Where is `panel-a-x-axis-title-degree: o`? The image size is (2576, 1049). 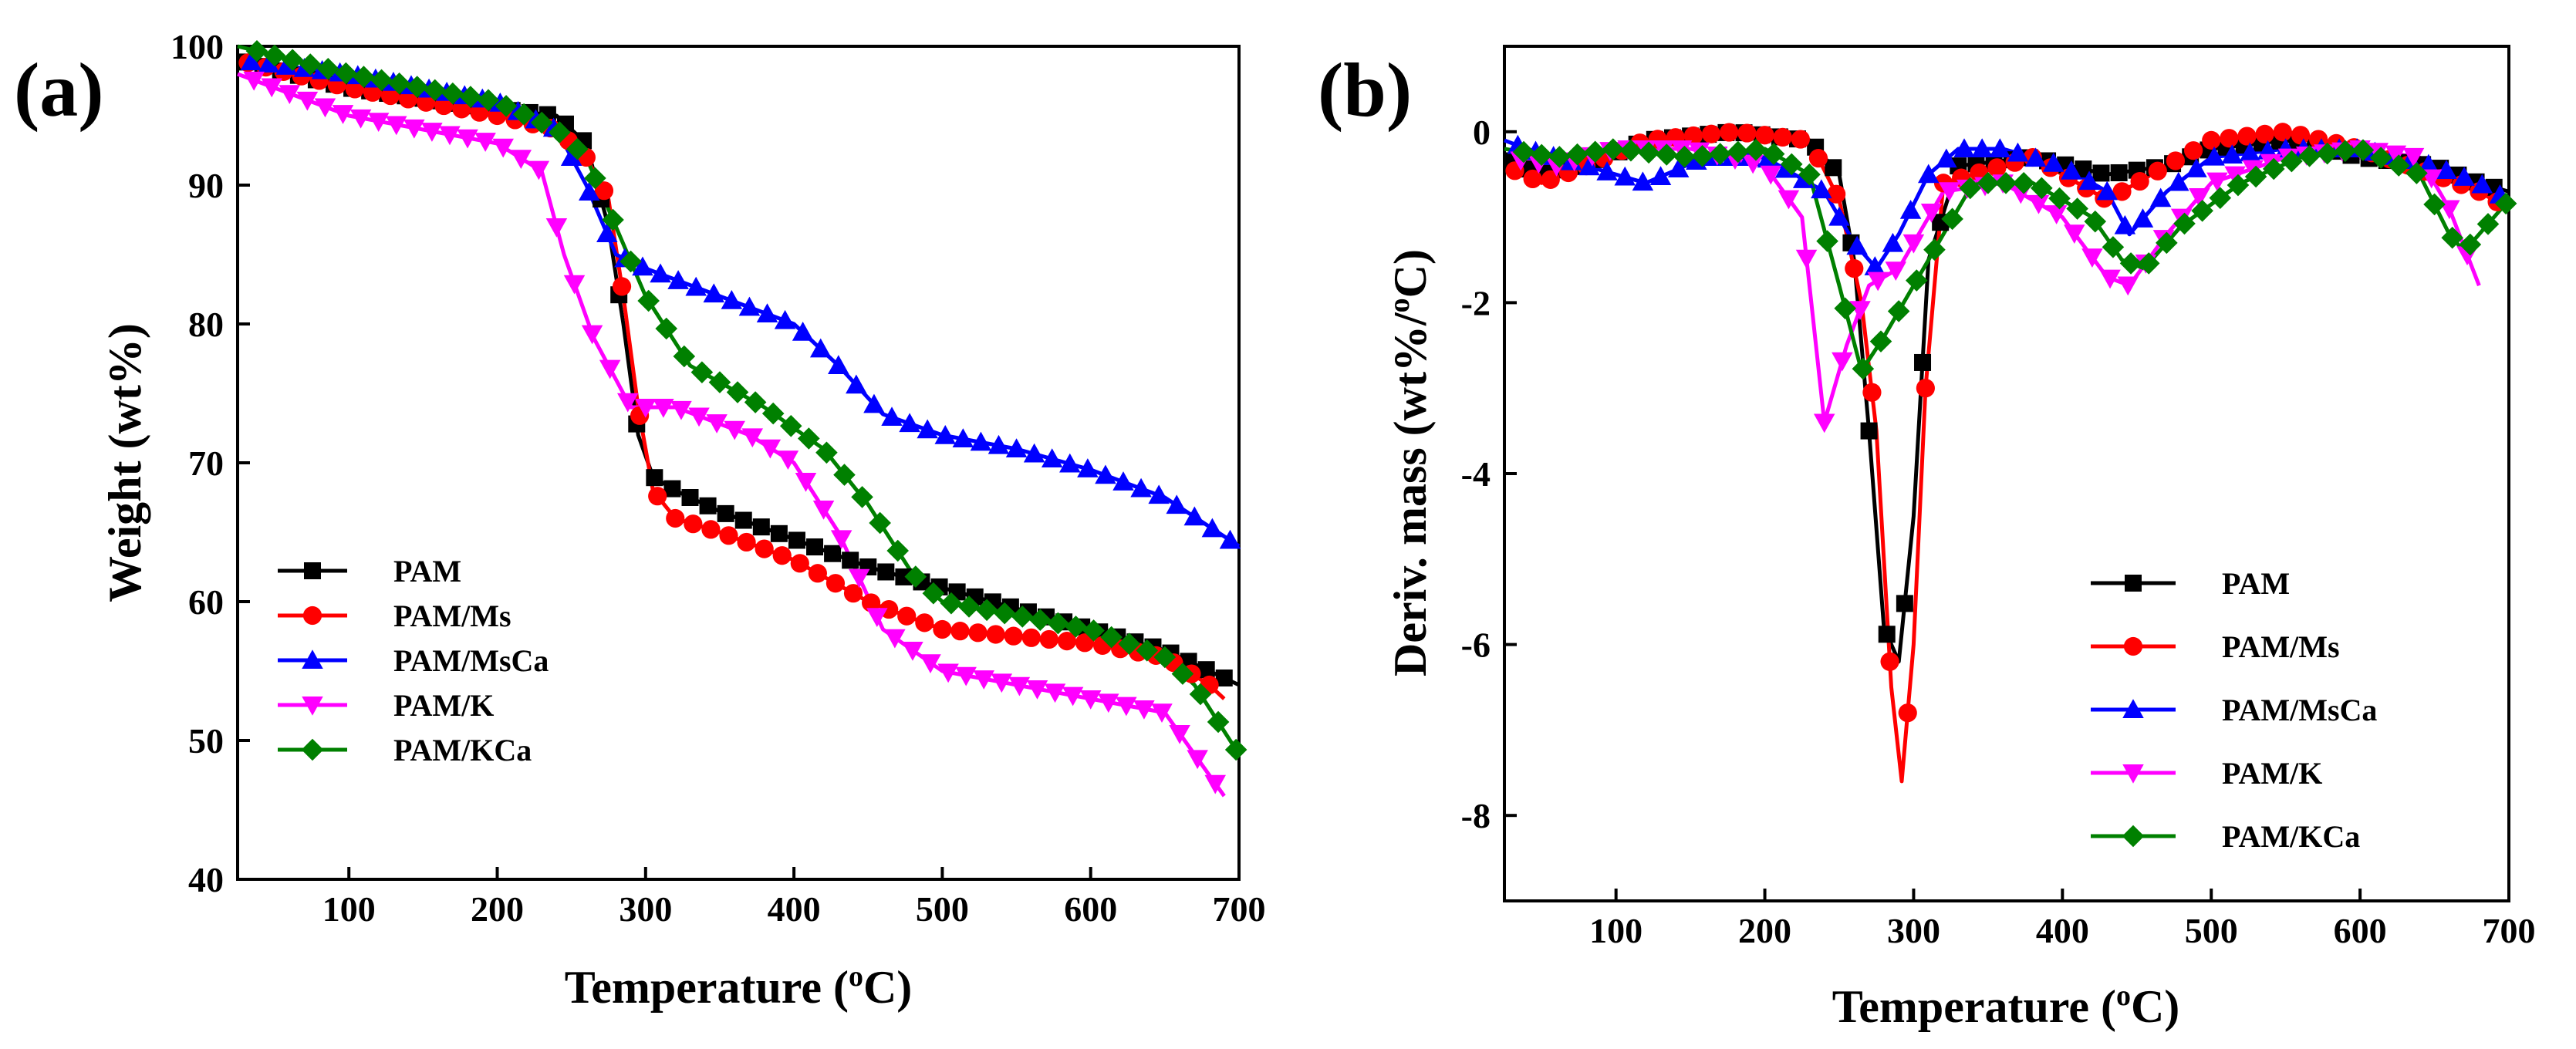 panel-a-x-axis-title-degree: o is located at coordinates (856, 976).